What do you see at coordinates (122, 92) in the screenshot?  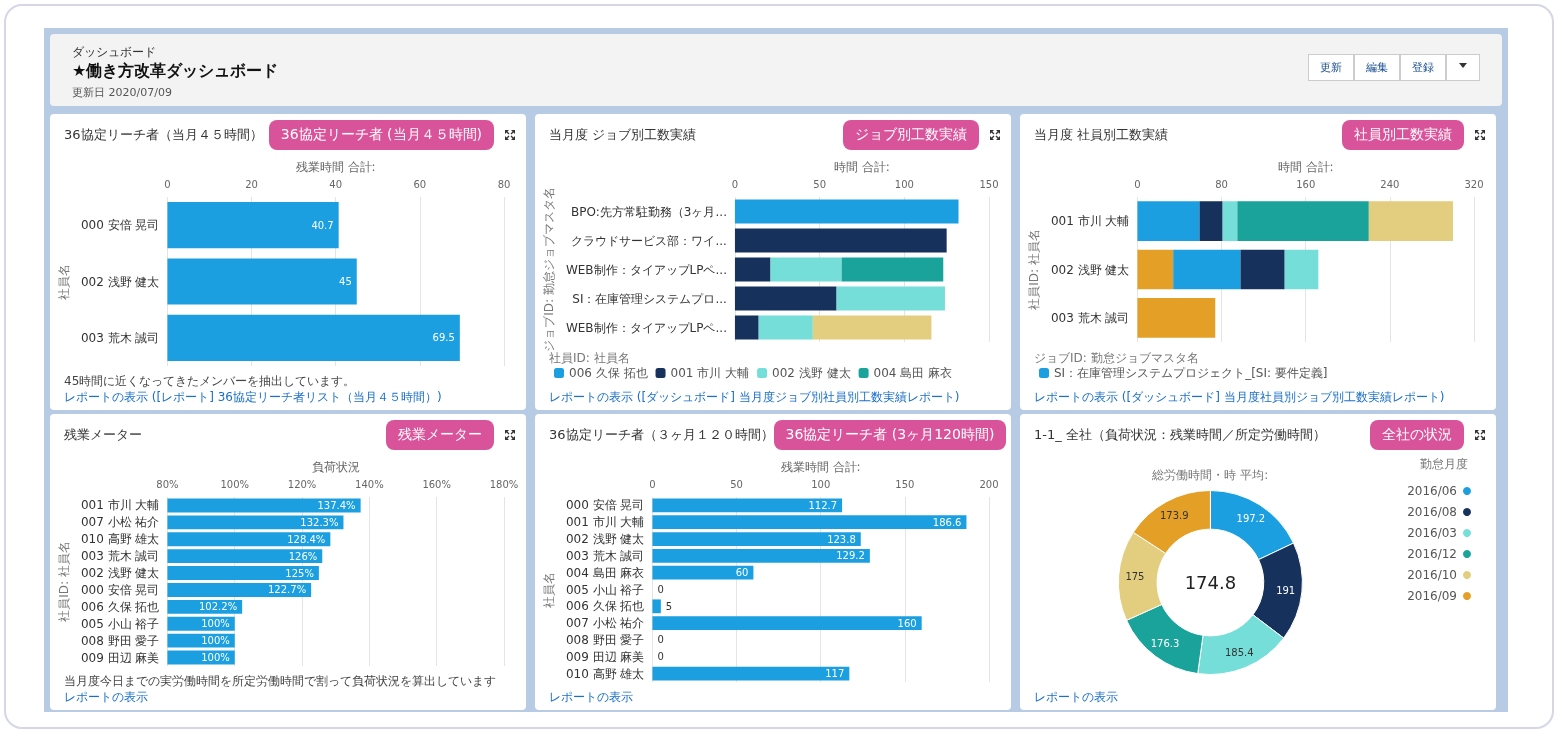 I see `text: 更新日 2020/07/09` at bounding box center [122, 92].